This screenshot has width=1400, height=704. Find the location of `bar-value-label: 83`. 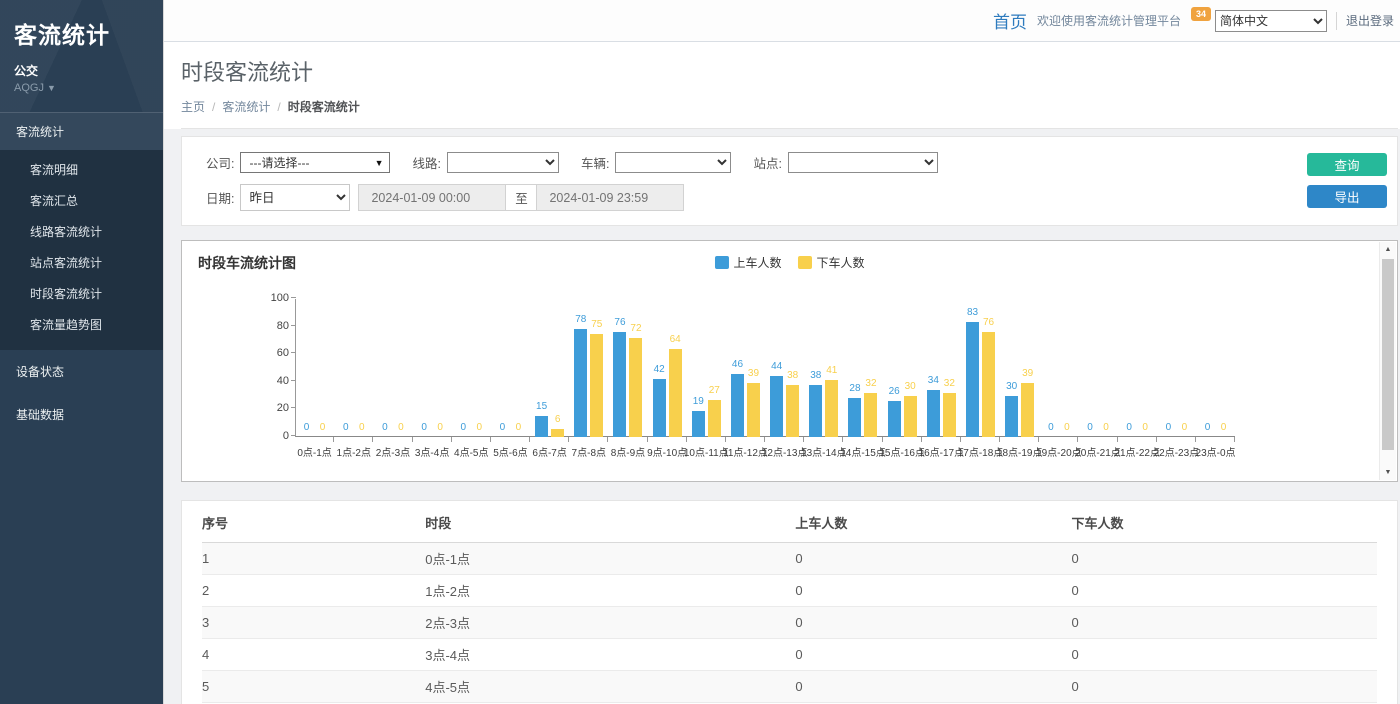

bar-value-label: 83 is located at coordinates (972, 313).